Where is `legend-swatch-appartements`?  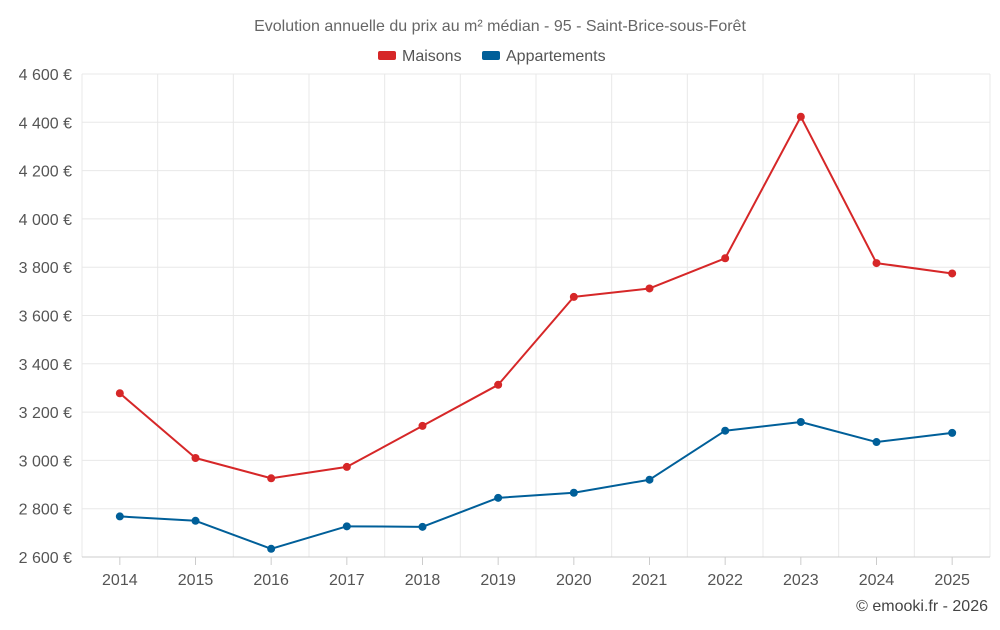 legend-swatch-appartements is located at coordinates (491, 55).